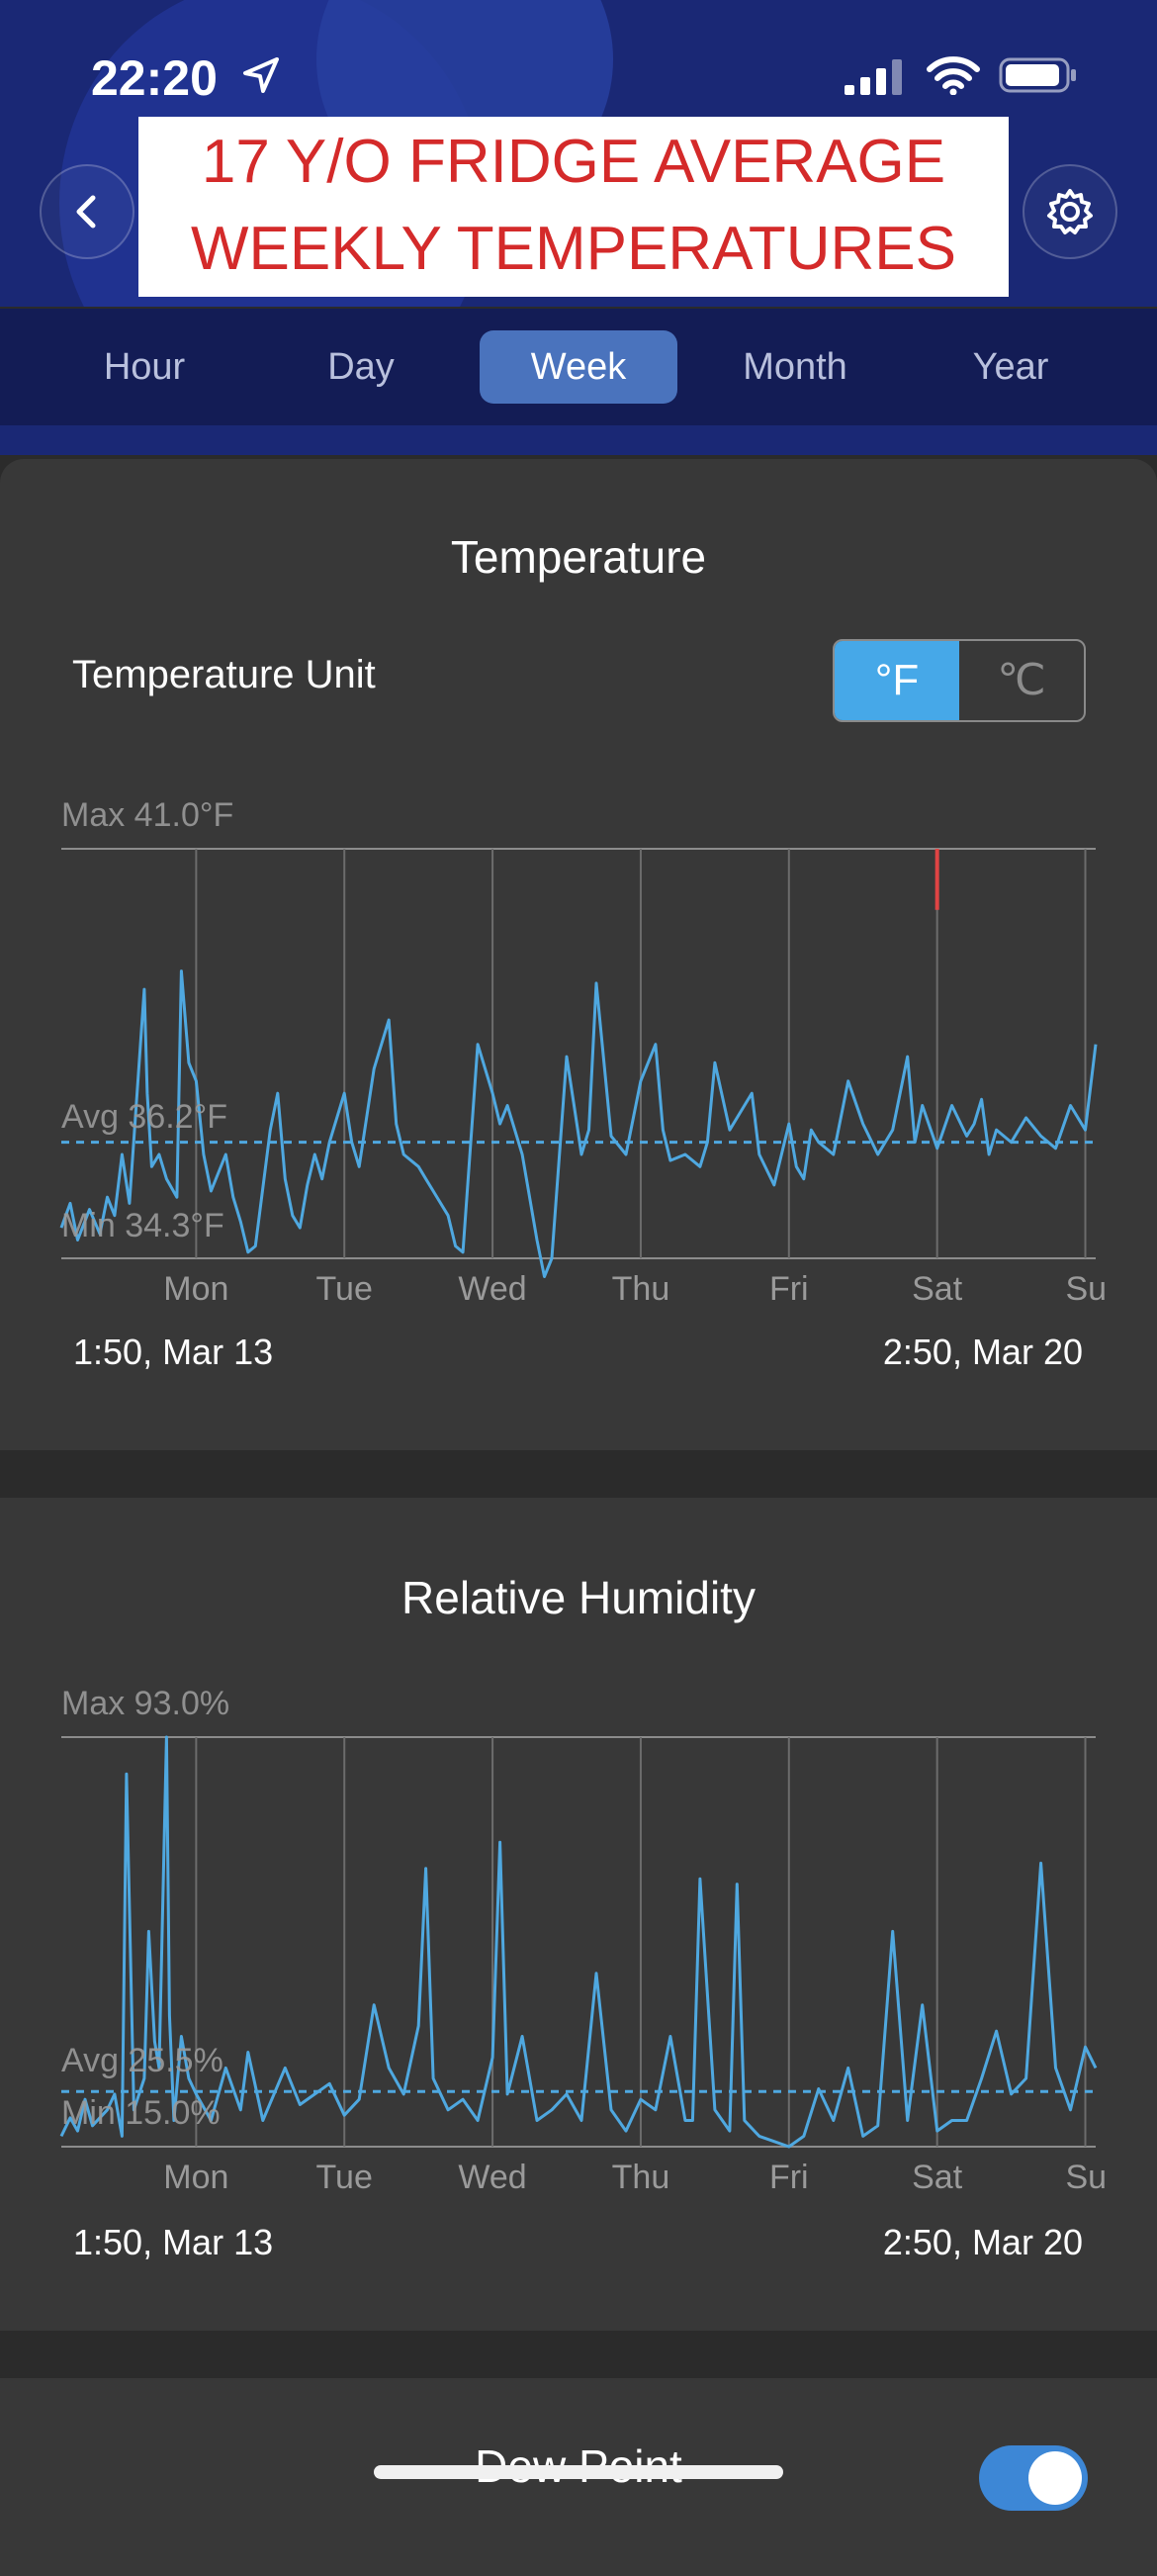 The width and height of the screenshot is (1157, 2576). Describe the element at coordinates (1055, 2478) in the screenshot. I see `toggle-knob` at that location.